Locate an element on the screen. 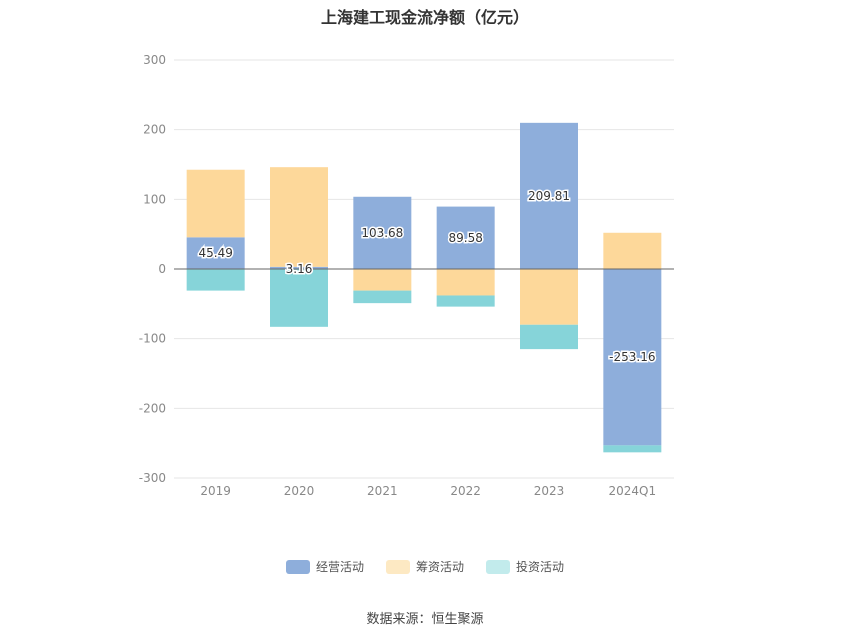 The width and height of the screenshot is (850, 637). legend-item-financing: 筹资活动 is located at coordinates (424, 566).